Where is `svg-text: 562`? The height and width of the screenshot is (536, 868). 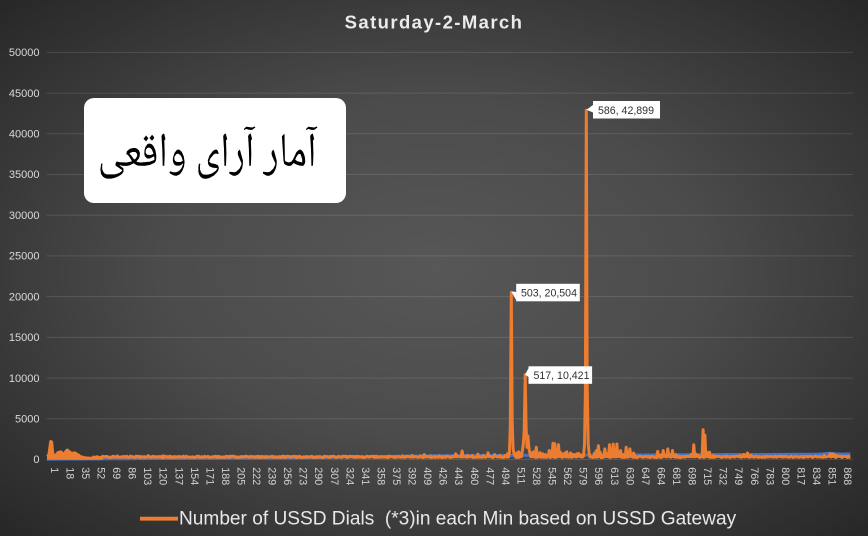 svg-text: 562 is located at coordinates (567, 476).